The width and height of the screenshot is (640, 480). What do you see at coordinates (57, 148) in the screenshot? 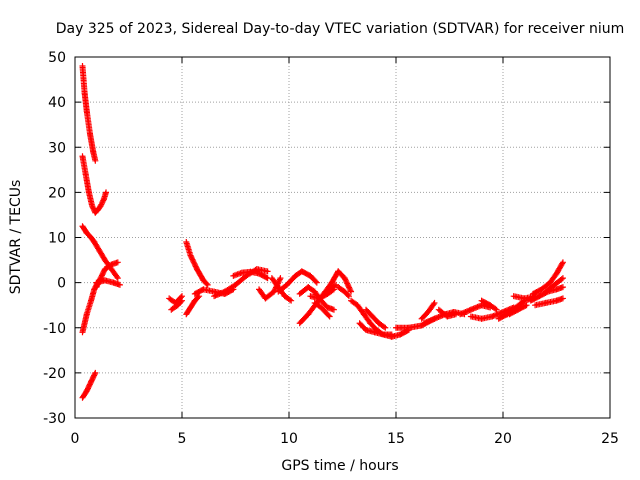
I see `y-tick-label: 30` at bounding box center [57, 148].